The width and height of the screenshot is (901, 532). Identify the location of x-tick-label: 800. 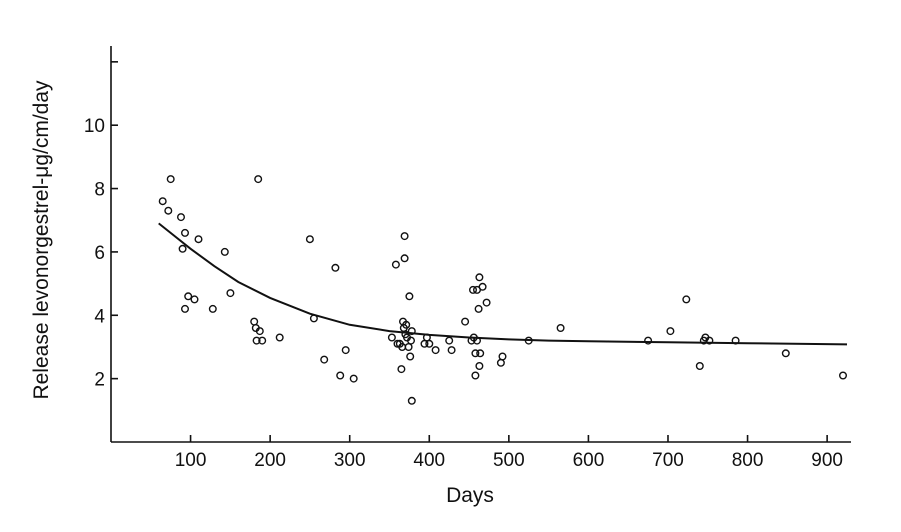
(748, 460).